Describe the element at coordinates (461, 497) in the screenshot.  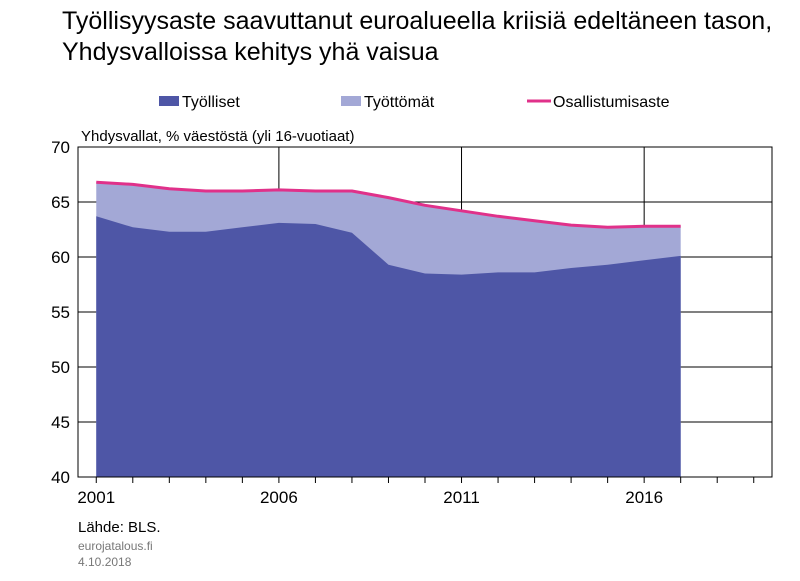
I see `x-tick-label: 2011` at that location.